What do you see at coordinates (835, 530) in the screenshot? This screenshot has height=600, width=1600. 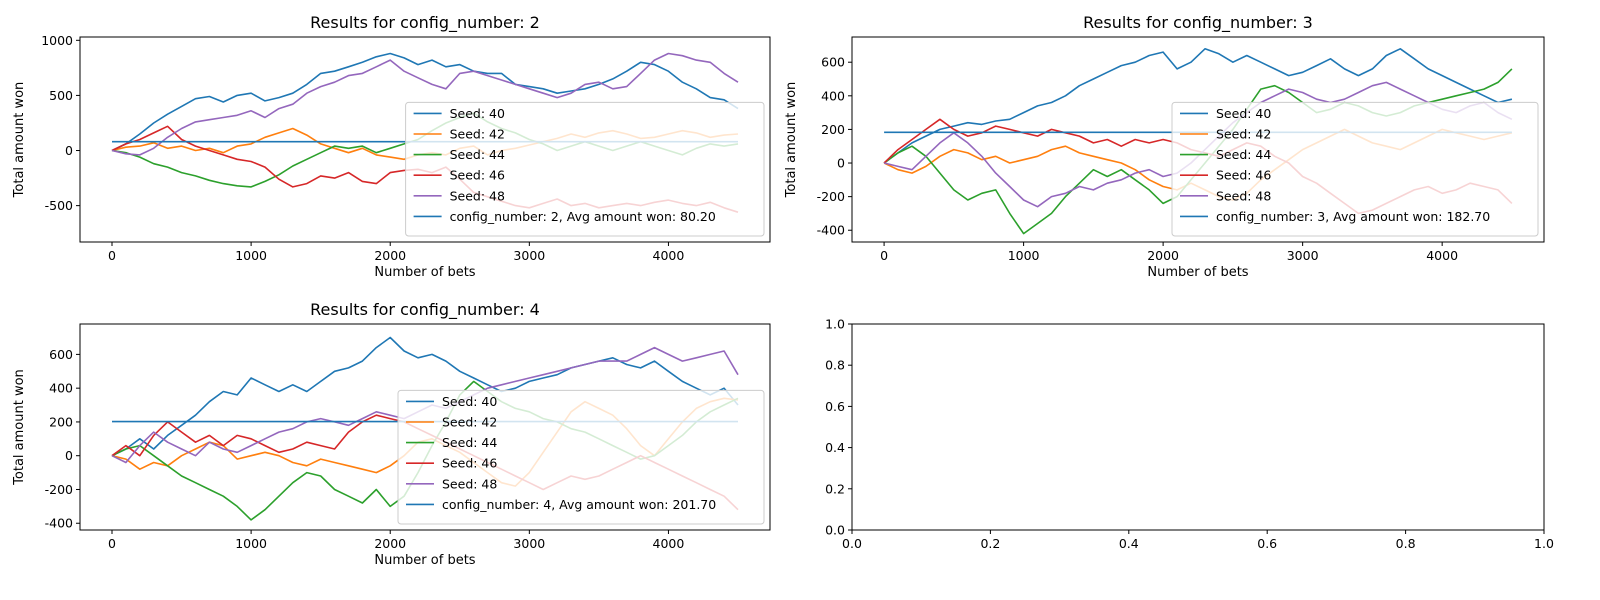 I see `y-tick-label-0: 0.0` at bounding box center [835, 530].